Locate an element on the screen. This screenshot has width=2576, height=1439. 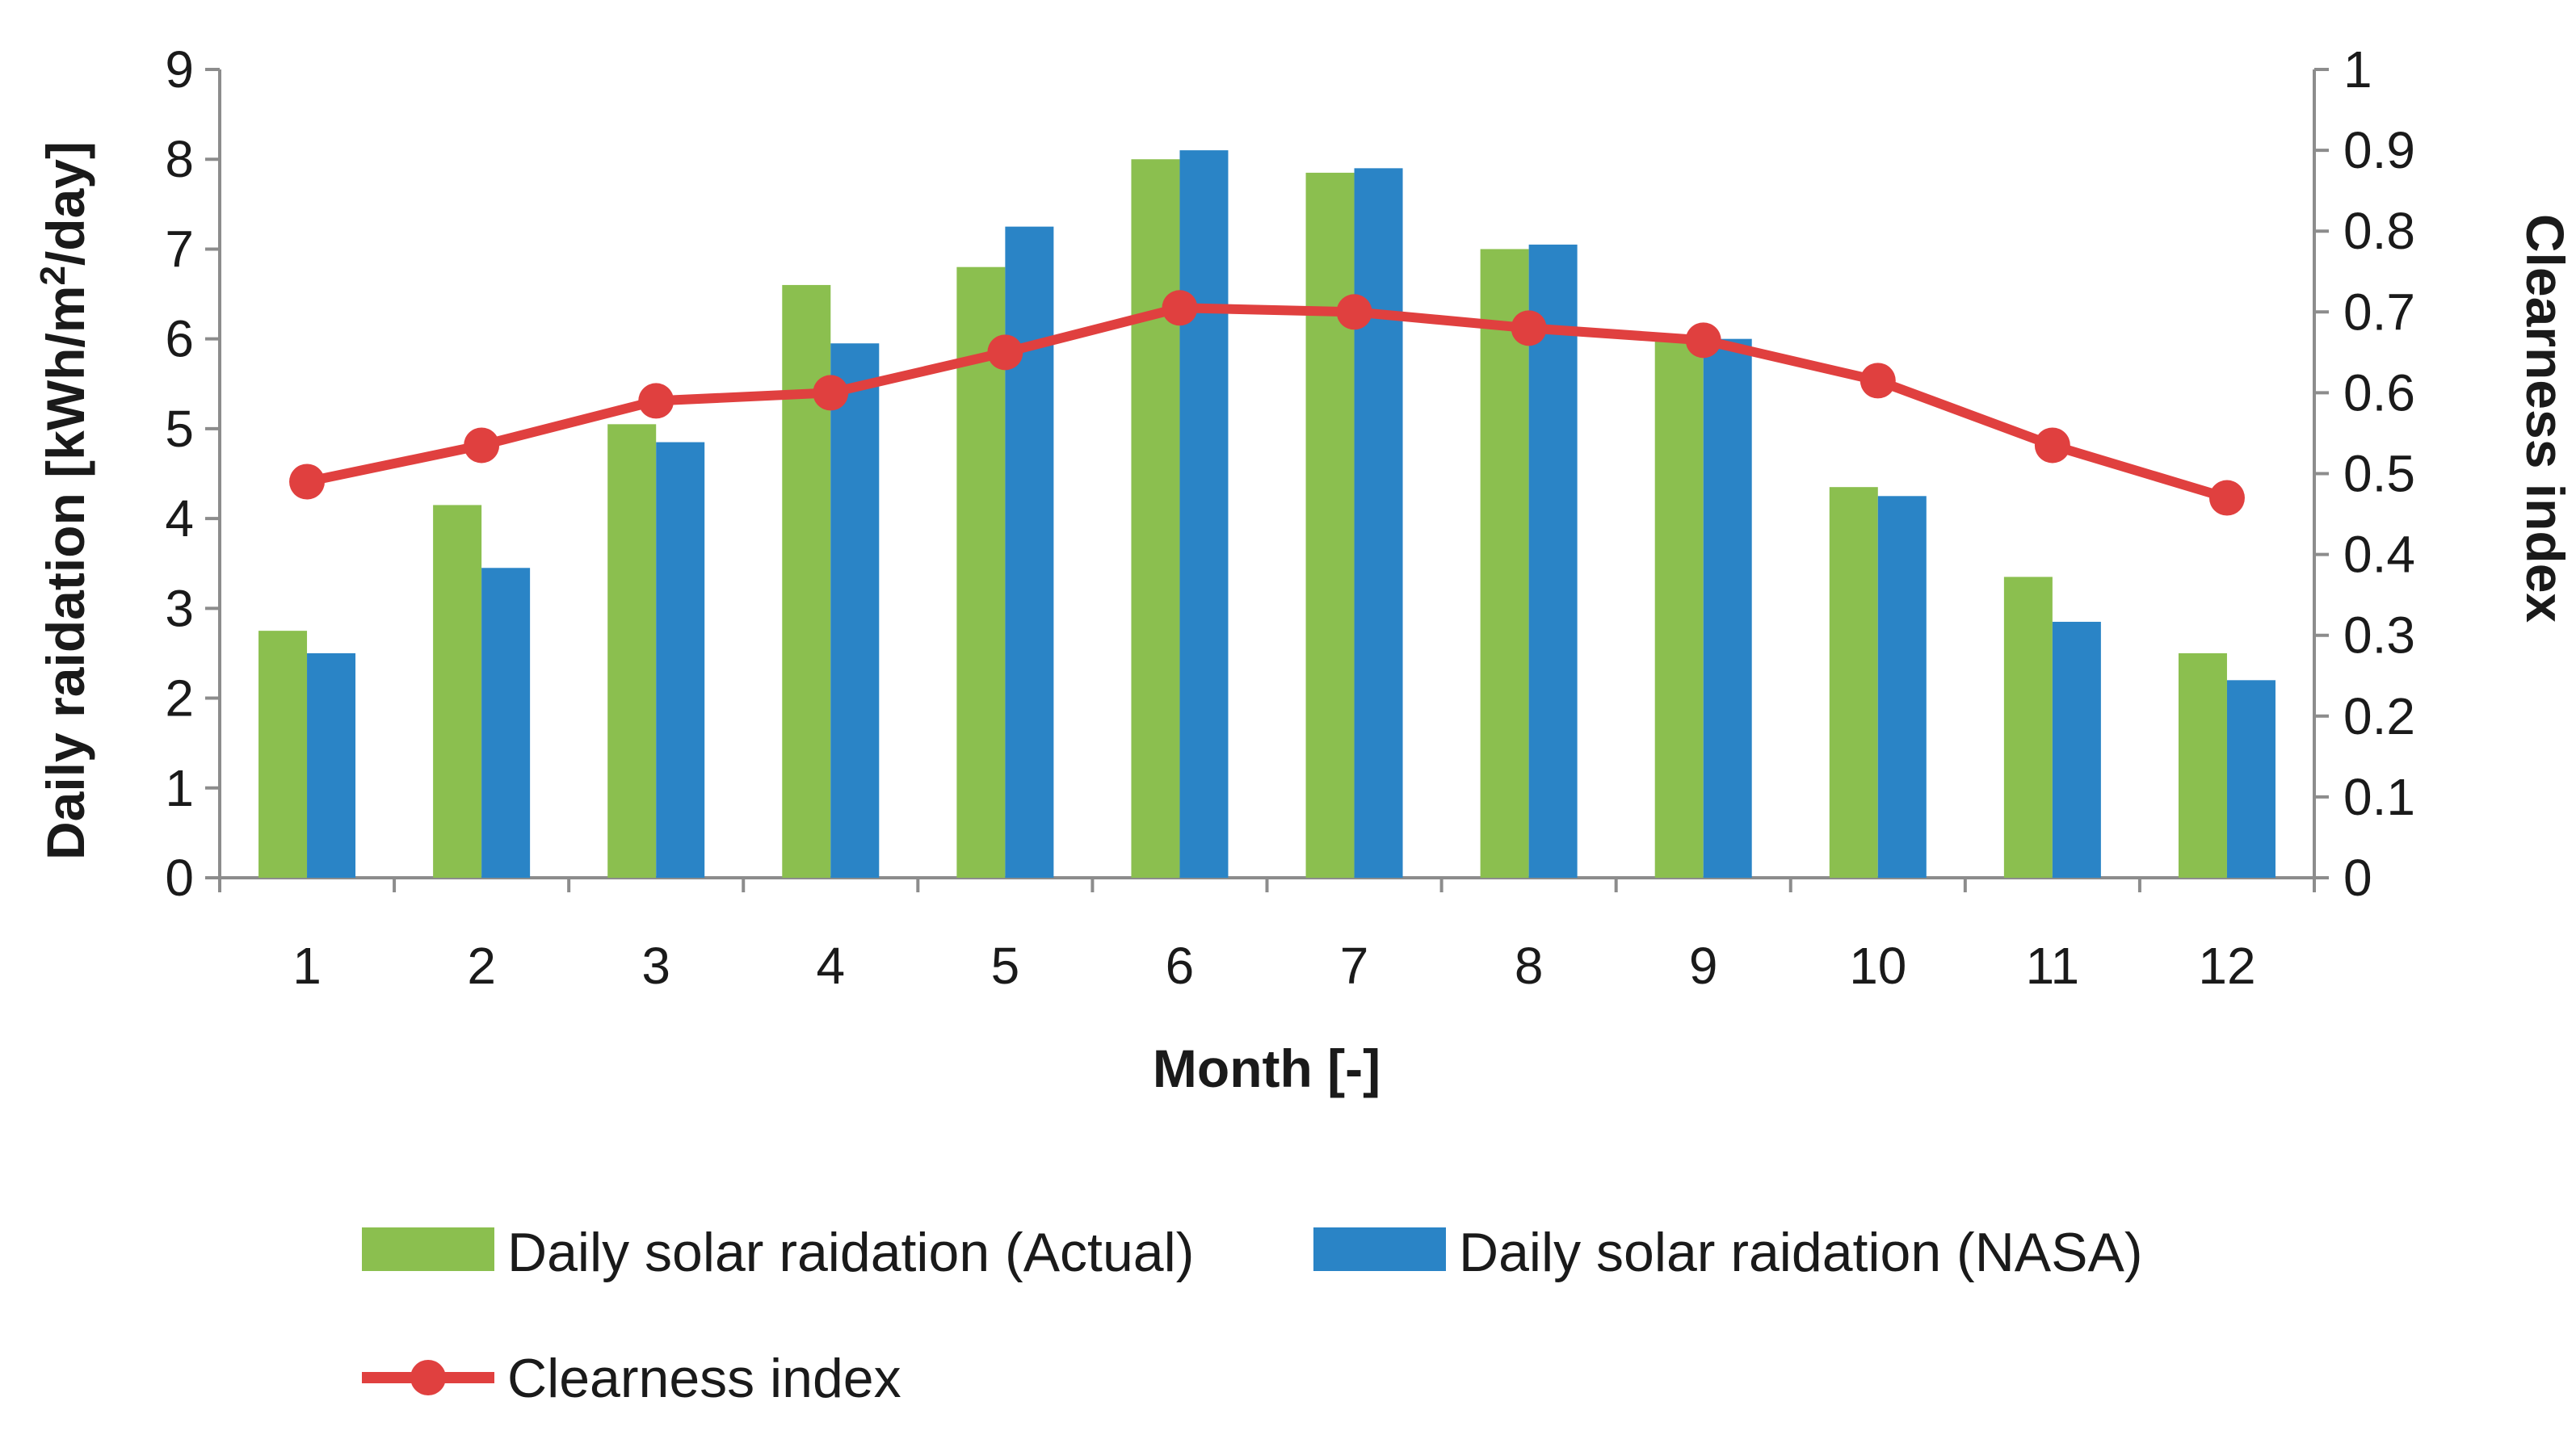
left-tick-label: 1 is located at coordinates (180, 788).